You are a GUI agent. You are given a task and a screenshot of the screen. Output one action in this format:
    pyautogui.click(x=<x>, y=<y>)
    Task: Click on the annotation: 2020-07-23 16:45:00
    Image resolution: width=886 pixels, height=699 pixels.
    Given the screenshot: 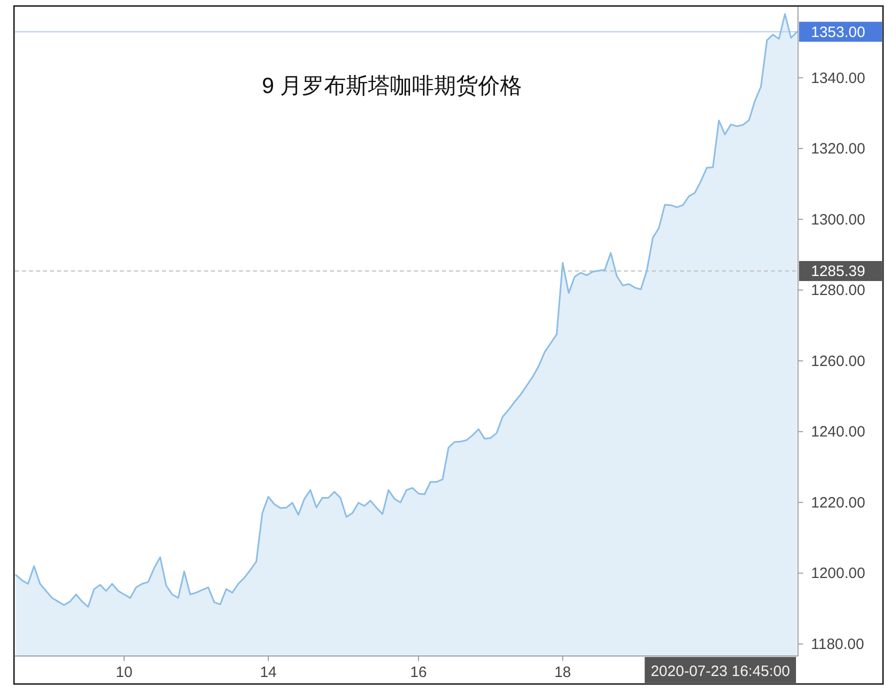 What is the action you would take?
    pyautogui.click(x=720, y=670)
    